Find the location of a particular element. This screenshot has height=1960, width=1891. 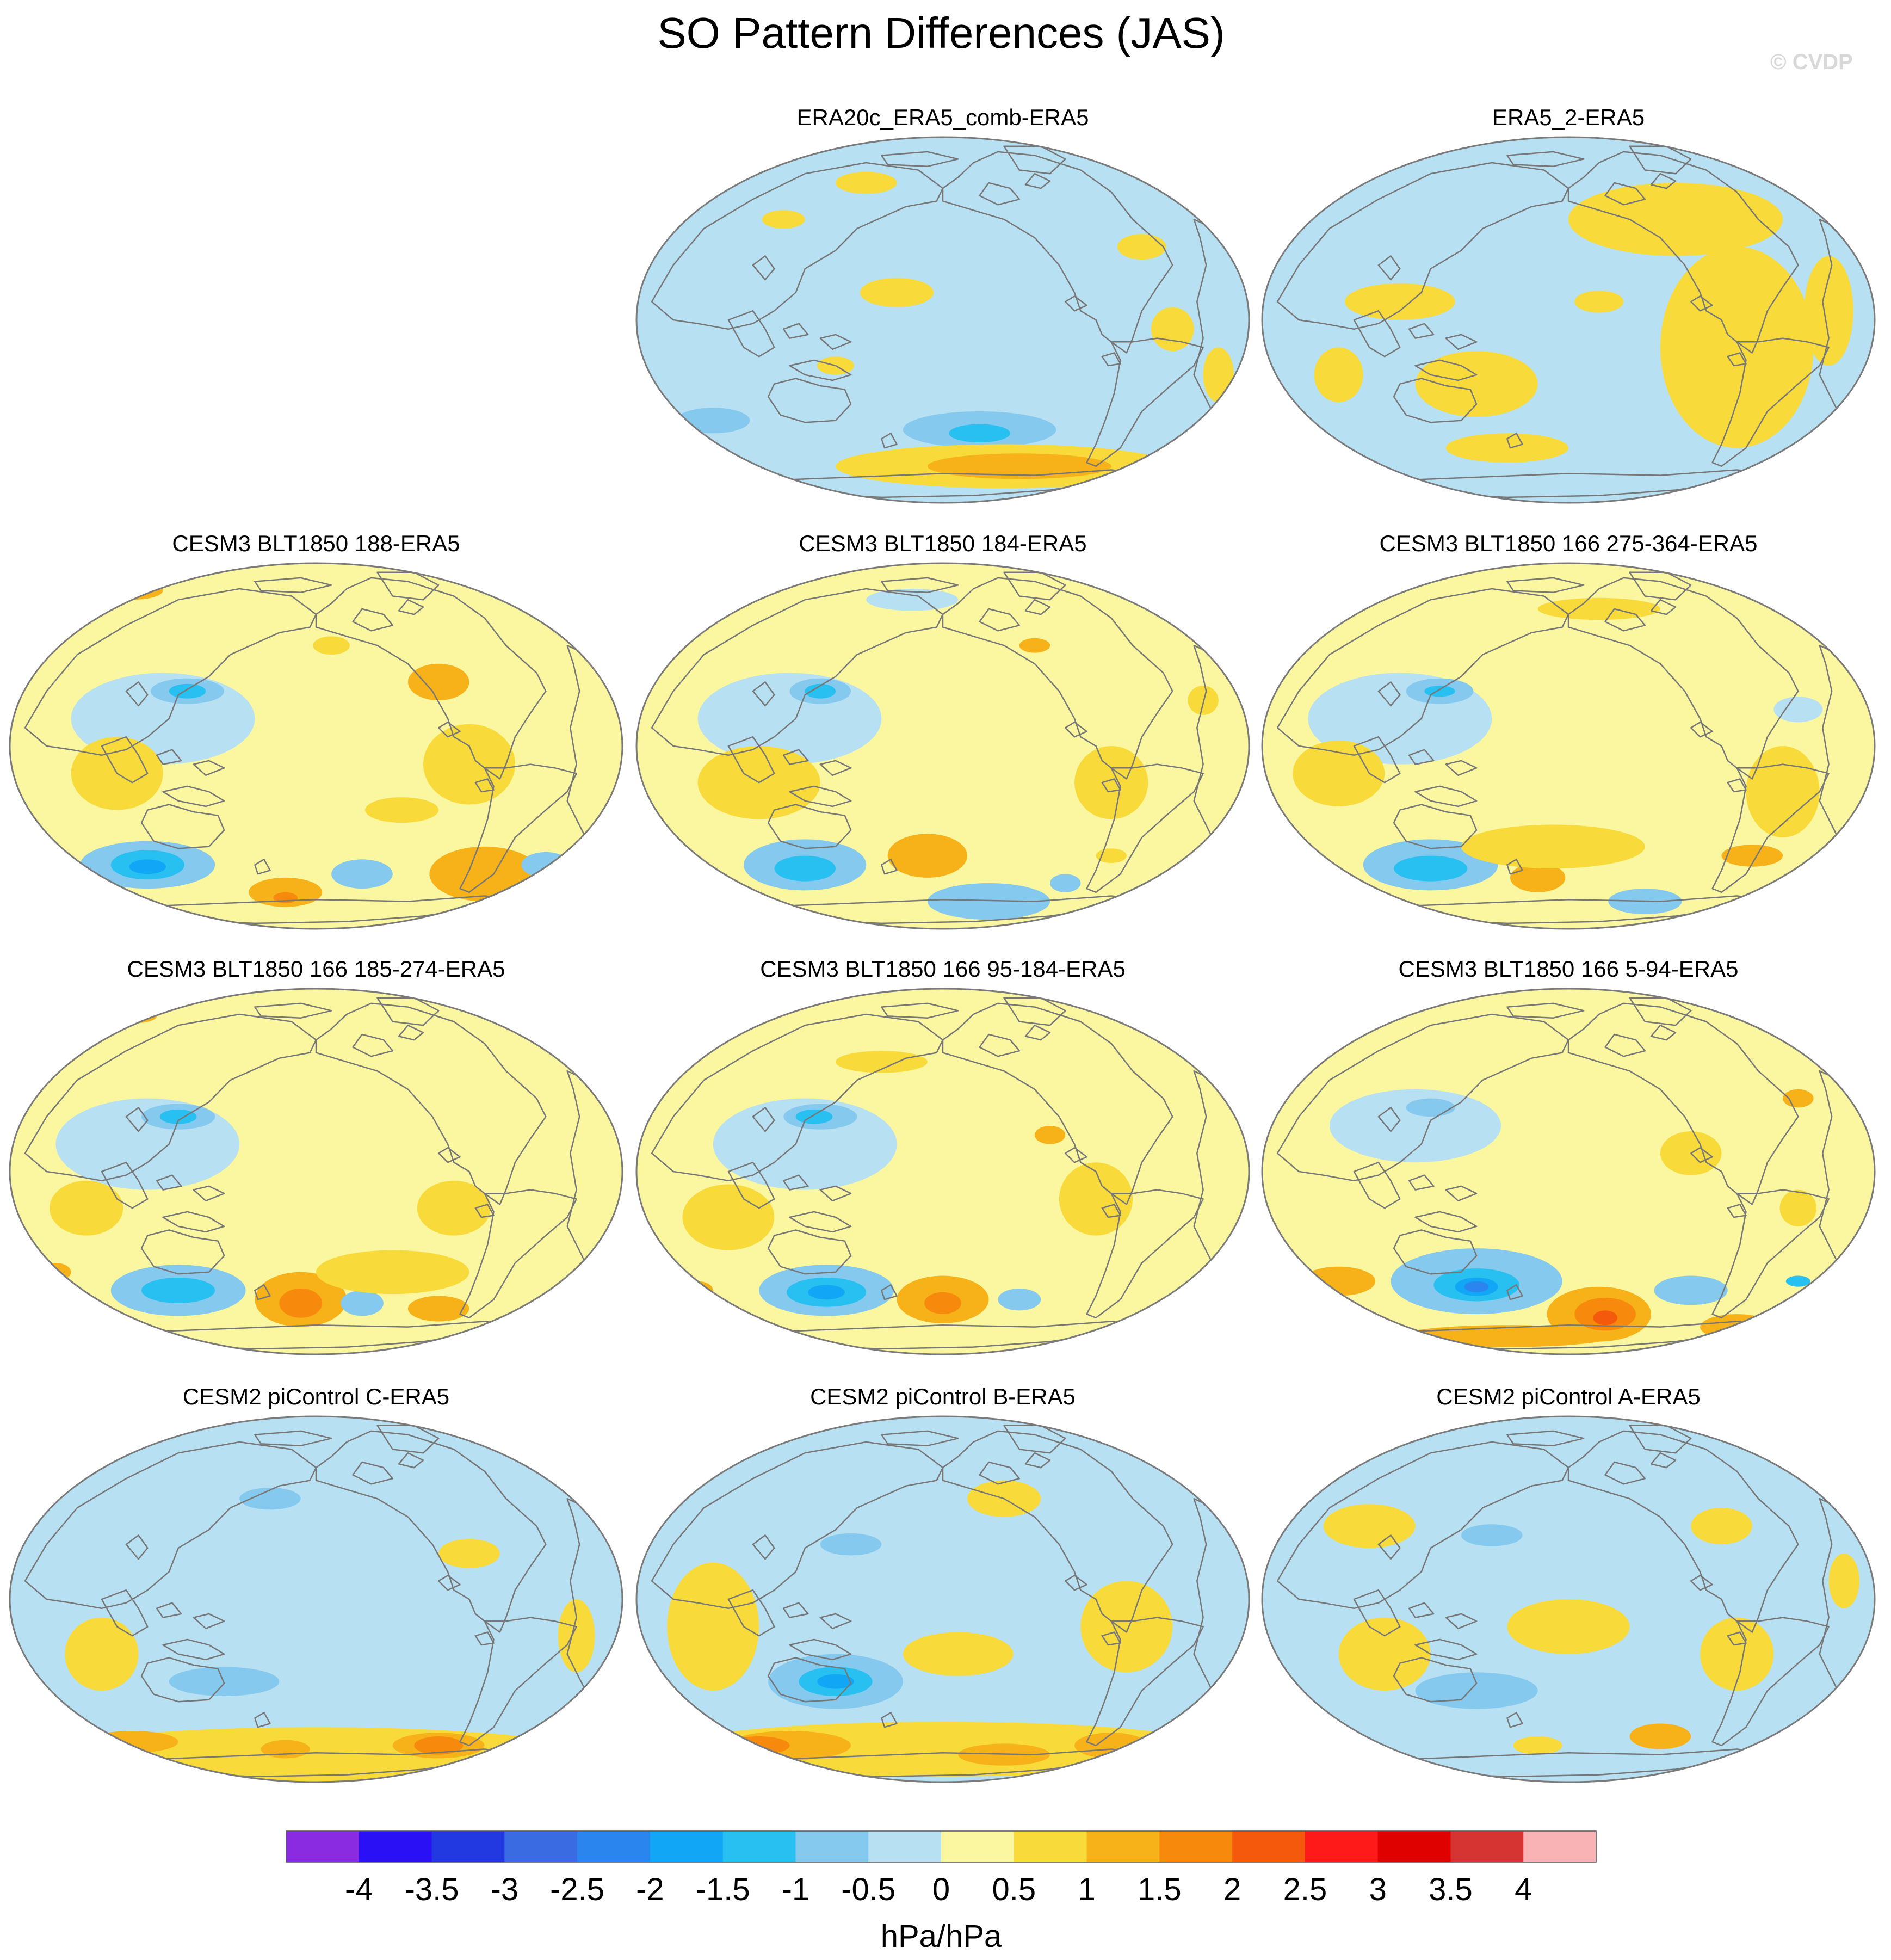

map-panel: CESM2 piControl A-ERA5 is located at coordinates (1568, 1583).